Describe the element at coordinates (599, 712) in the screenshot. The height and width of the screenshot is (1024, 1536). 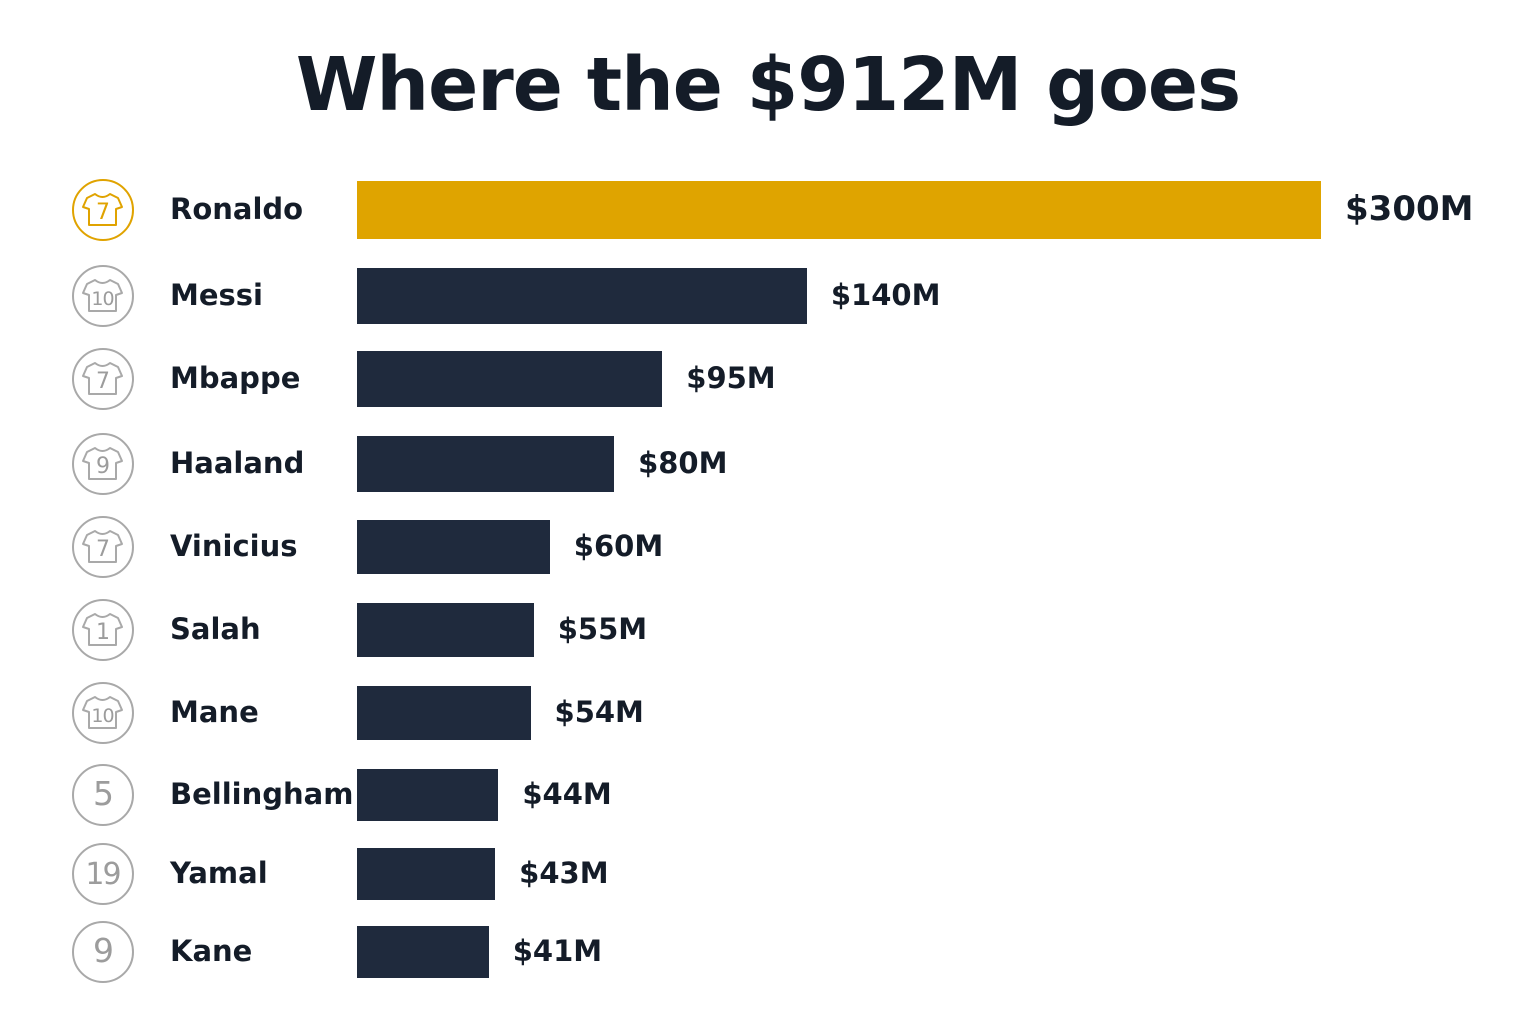
I see `data-label: $54M` at that location.